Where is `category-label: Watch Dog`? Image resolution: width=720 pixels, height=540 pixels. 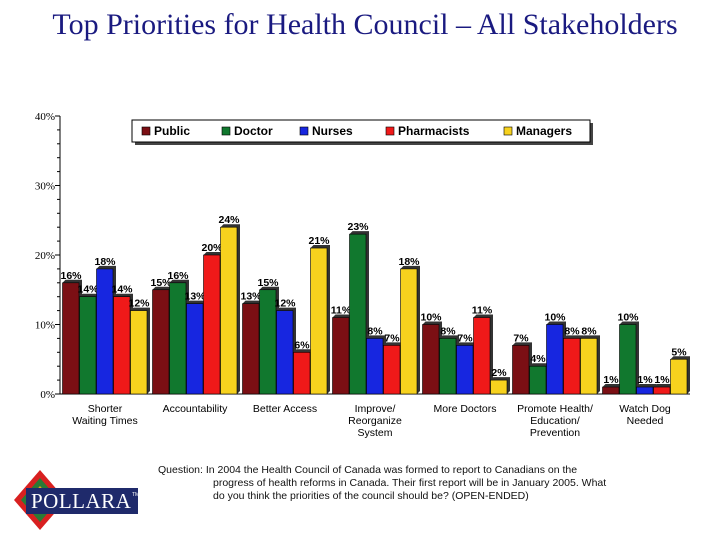 category-label: Watch Dog is located at coordinates (645, 409).